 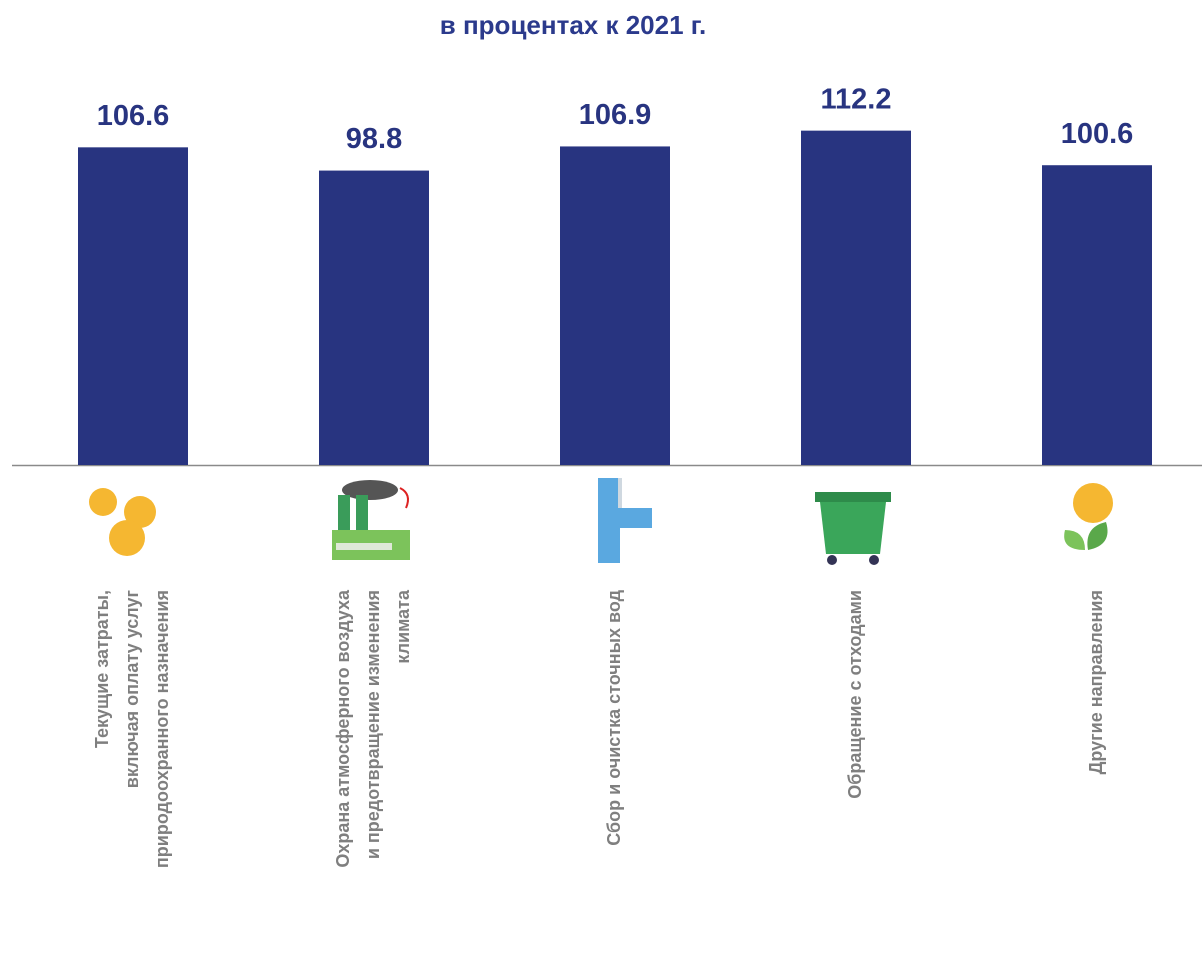 I want to click on x-tick-label: природоохранного назначения, so click(x=162, y=729).